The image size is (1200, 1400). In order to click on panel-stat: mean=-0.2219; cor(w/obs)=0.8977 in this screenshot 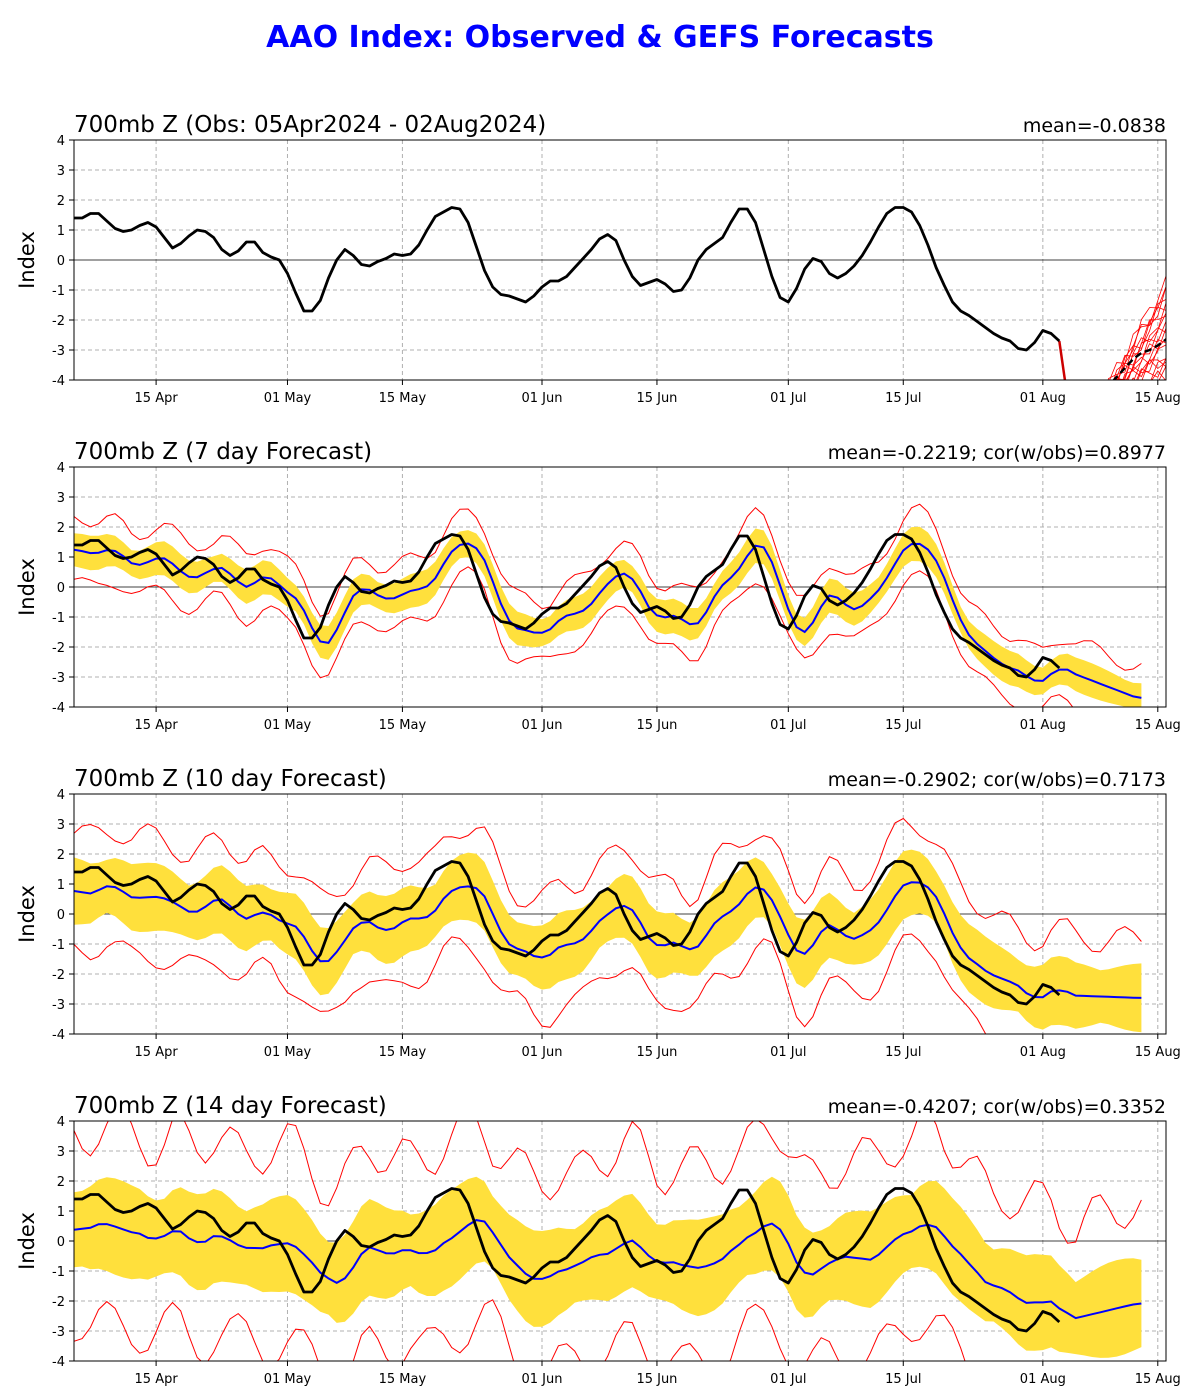, I will do `click(997, 453)`.